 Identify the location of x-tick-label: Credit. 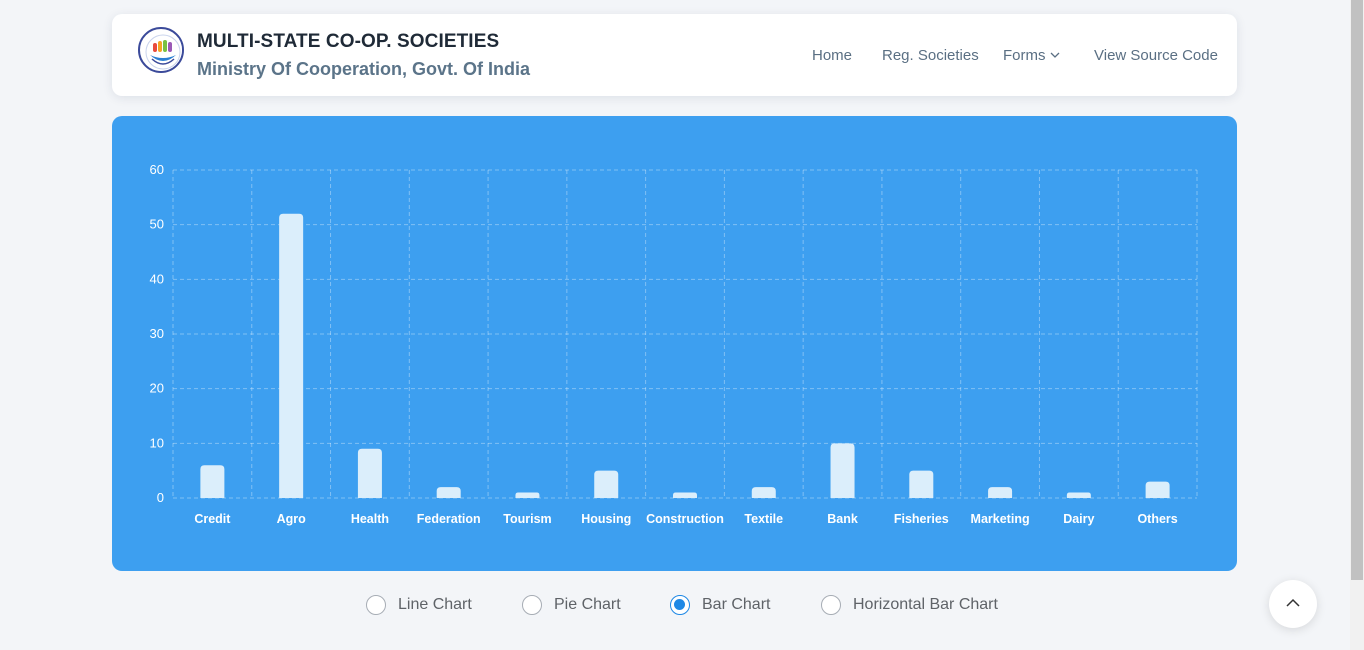
(212, 519).